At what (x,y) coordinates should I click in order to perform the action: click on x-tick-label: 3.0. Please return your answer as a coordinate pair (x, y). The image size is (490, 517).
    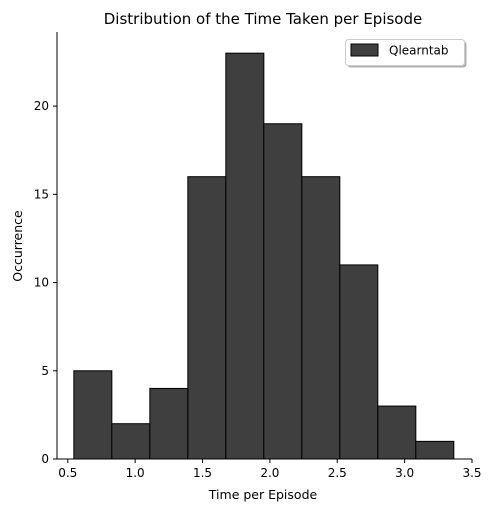
    Looking at the image, I should click on (404, 473).